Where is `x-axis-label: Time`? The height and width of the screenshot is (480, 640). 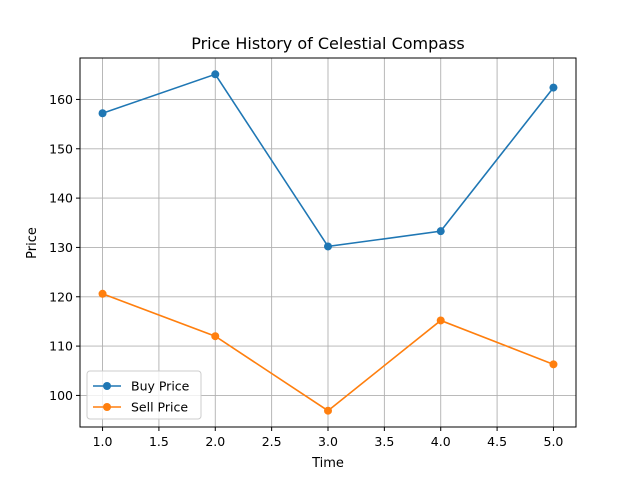
x-axis-label: Time is located at coordinates (327, 463).